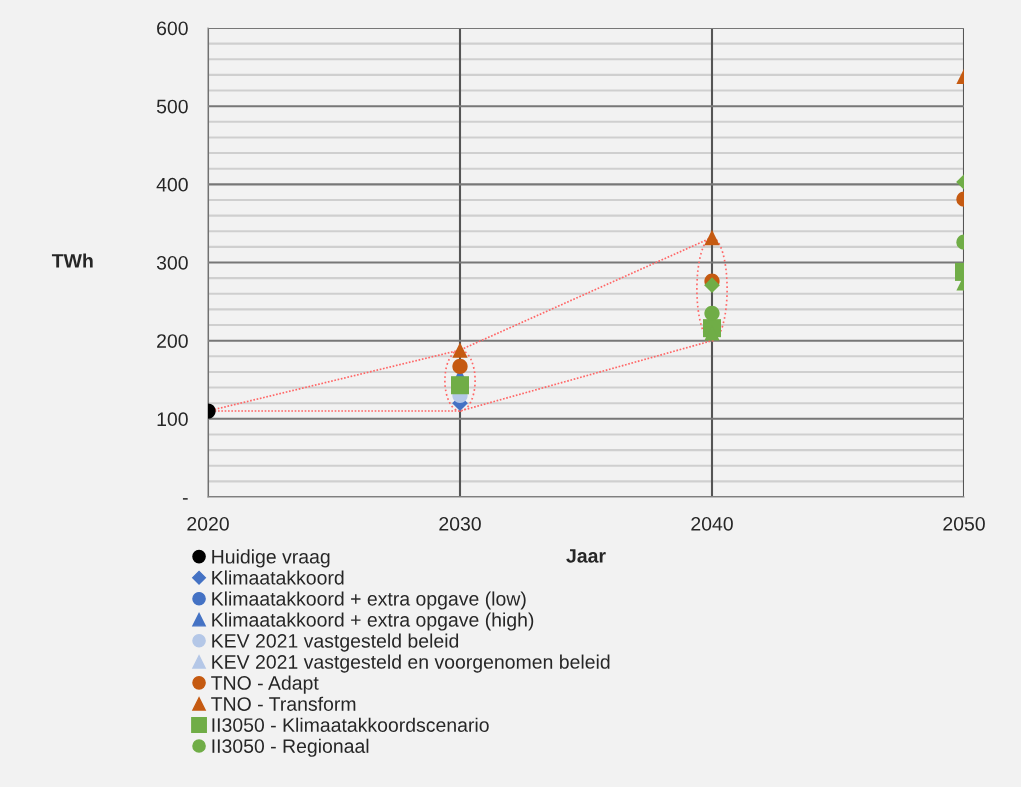 Image resolution: width=1021 pixels, height=787 pixels. What do you see at coordinates (964, 523) in the screenshot?
I see `x-tick-label: 2050` at bounding box center [964, 523].